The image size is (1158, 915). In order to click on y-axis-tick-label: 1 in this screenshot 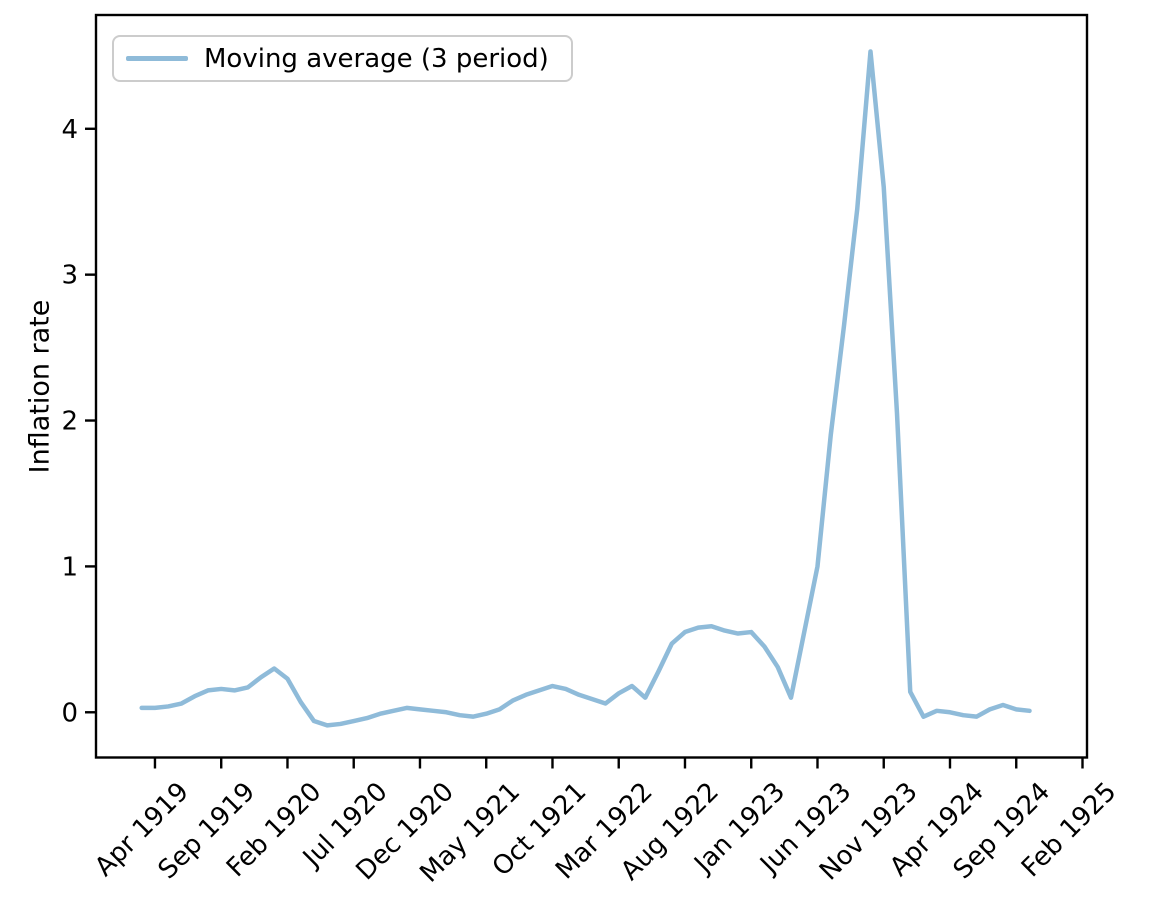, I will do `click(69, 567)`.